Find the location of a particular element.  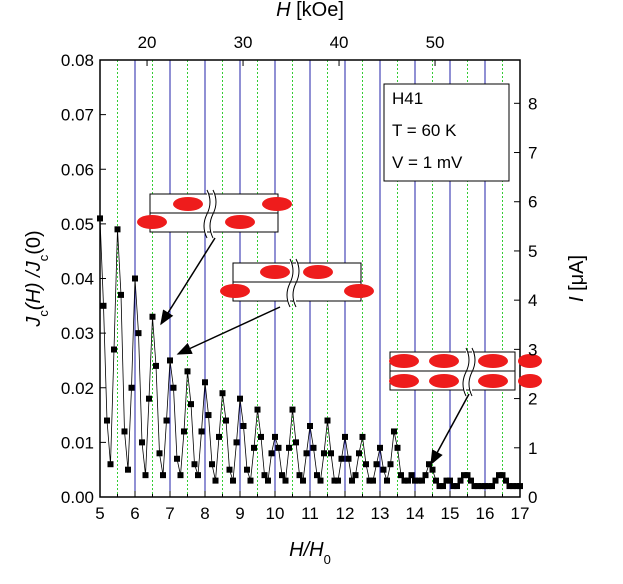

y2-axis-label-part: I is located at coordinates (577, 299).